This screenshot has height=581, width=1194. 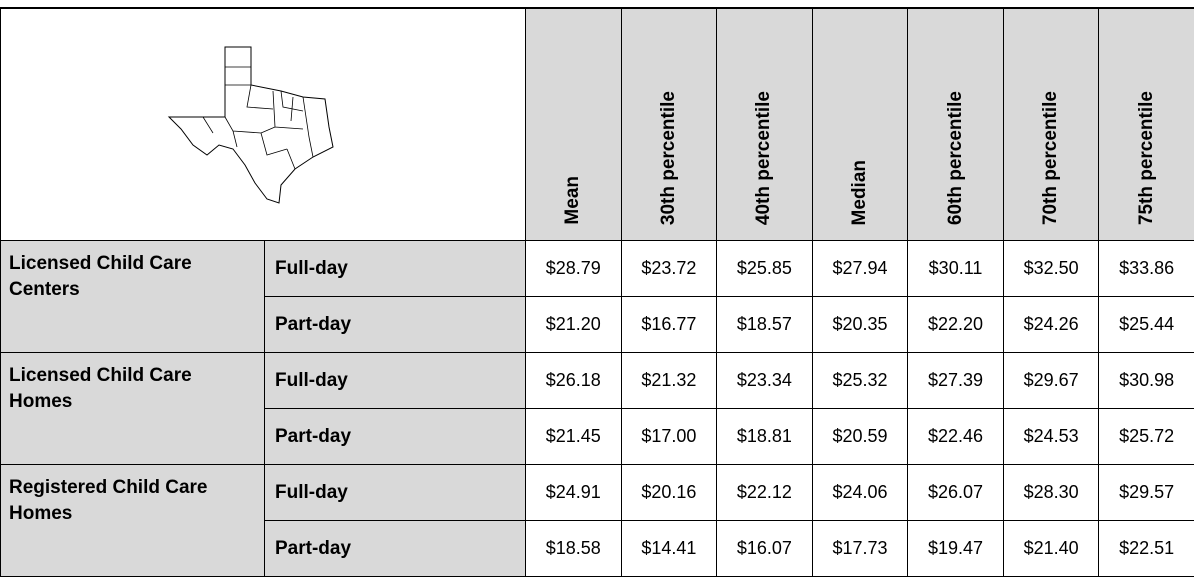 What do you see at coordinates (1051, 157) in the screenshot?
I see `column-header-text: 70th percentile` at bounding box center [1051, 157].